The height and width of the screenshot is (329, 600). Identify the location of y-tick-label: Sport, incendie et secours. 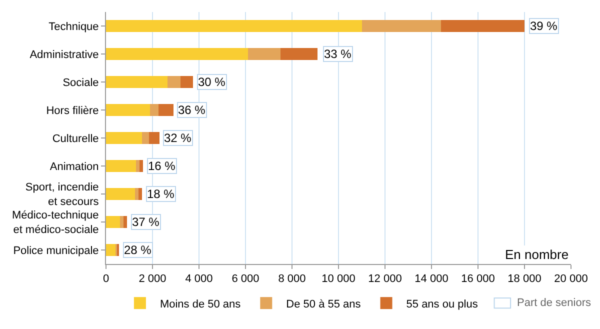
(62, 195).